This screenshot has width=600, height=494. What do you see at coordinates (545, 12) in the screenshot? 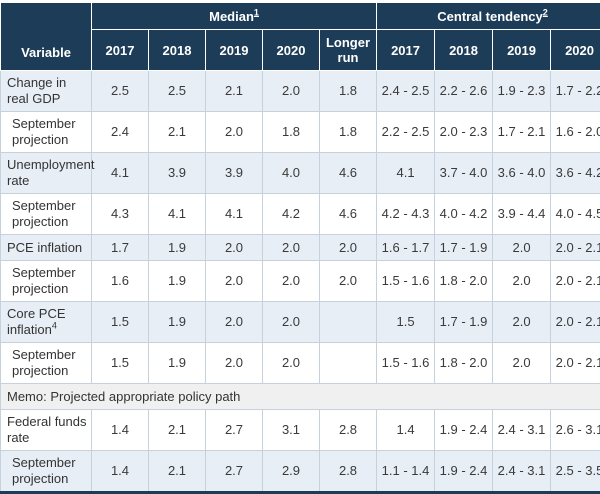
I see `central-tendency-footnote-link: 2` at bounding box center [545, 12].